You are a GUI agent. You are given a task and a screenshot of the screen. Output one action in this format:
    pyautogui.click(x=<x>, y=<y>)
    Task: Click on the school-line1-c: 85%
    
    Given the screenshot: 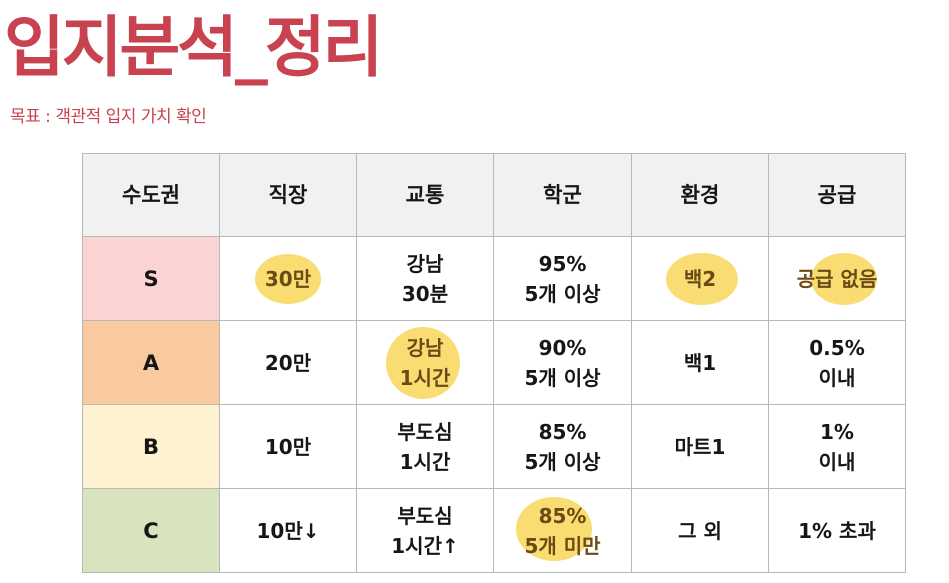 What is the action you would take?
    pyautogui.click(x=562, y=515)
    